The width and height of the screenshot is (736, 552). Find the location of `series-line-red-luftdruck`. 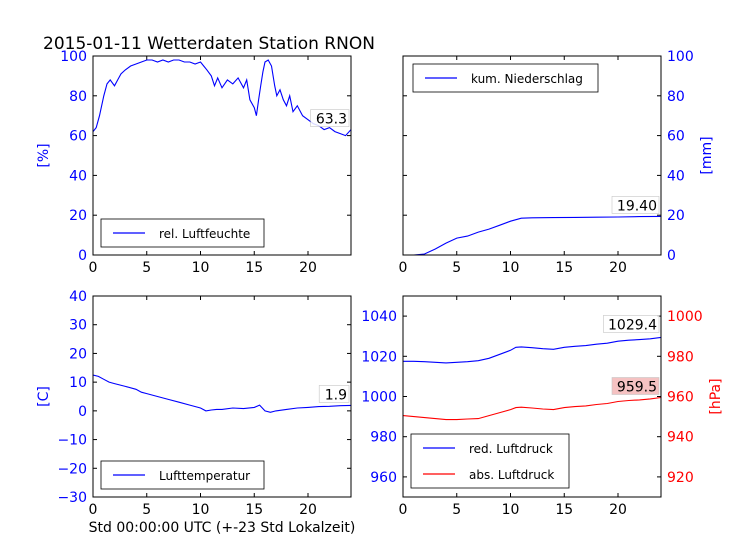

series-line-red-luftdruck is located at coordinates (532, 350).